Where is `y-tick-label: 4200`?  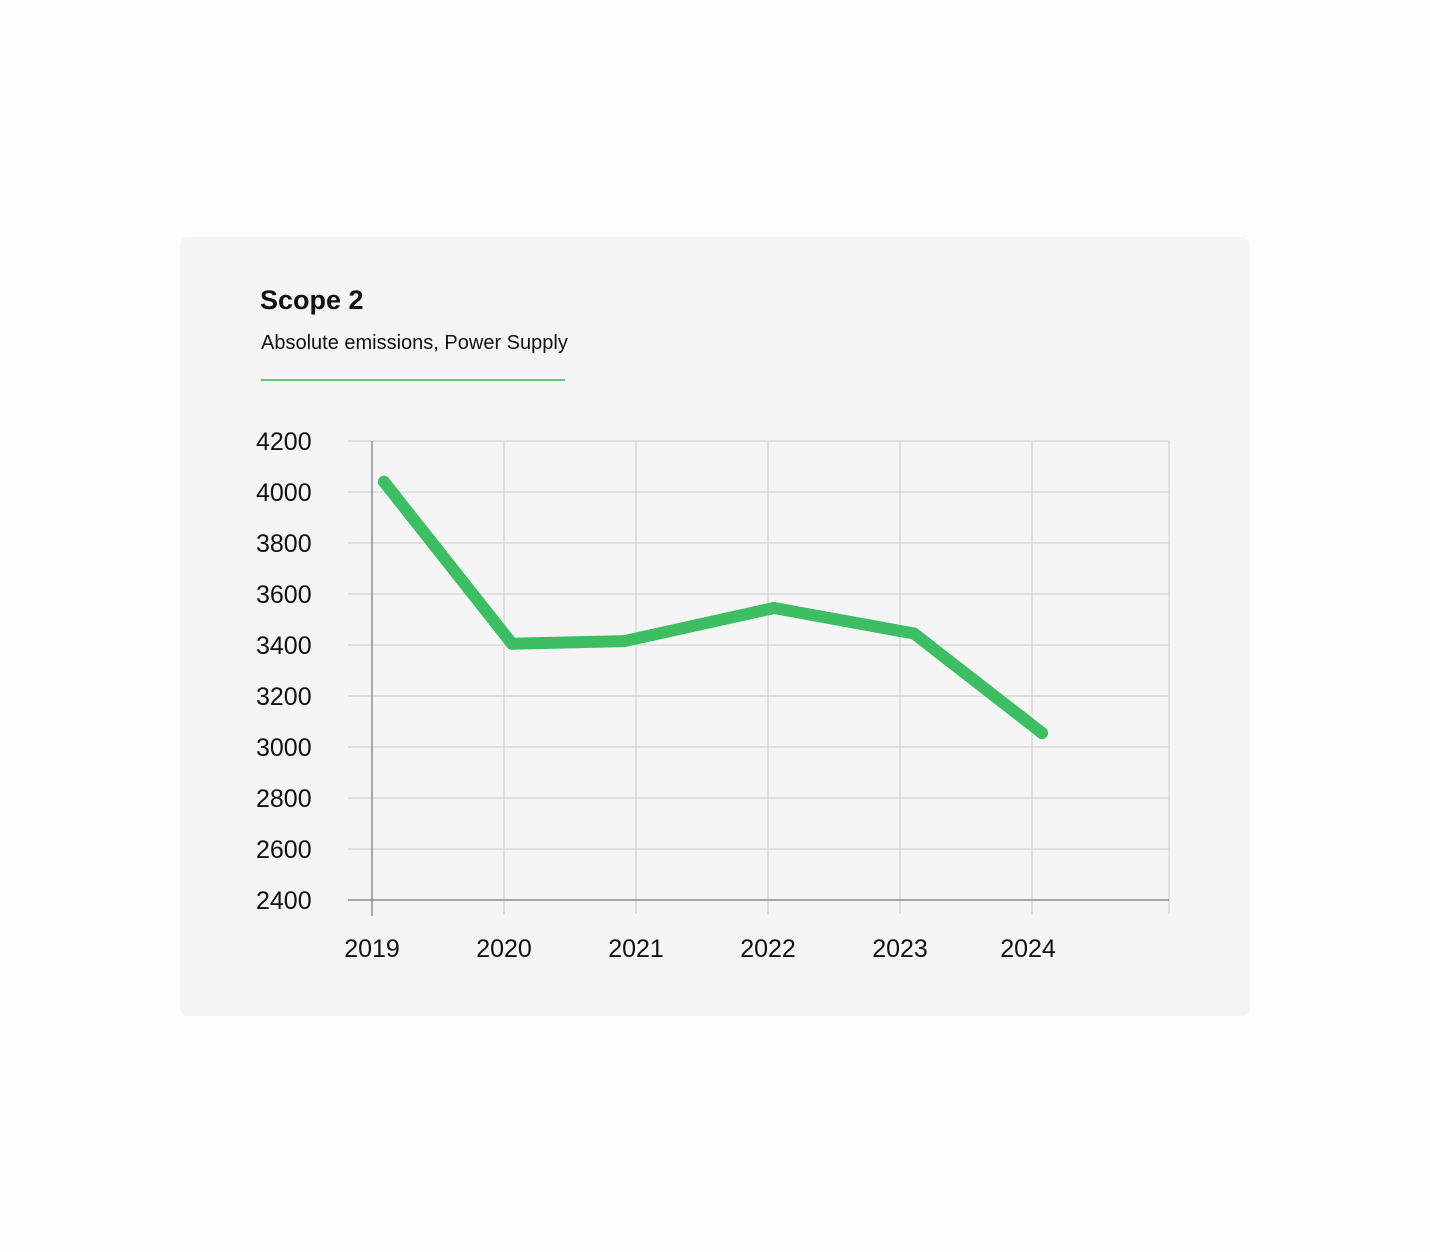 y-tick-label: 4200 is located at coordinates (284, 442).